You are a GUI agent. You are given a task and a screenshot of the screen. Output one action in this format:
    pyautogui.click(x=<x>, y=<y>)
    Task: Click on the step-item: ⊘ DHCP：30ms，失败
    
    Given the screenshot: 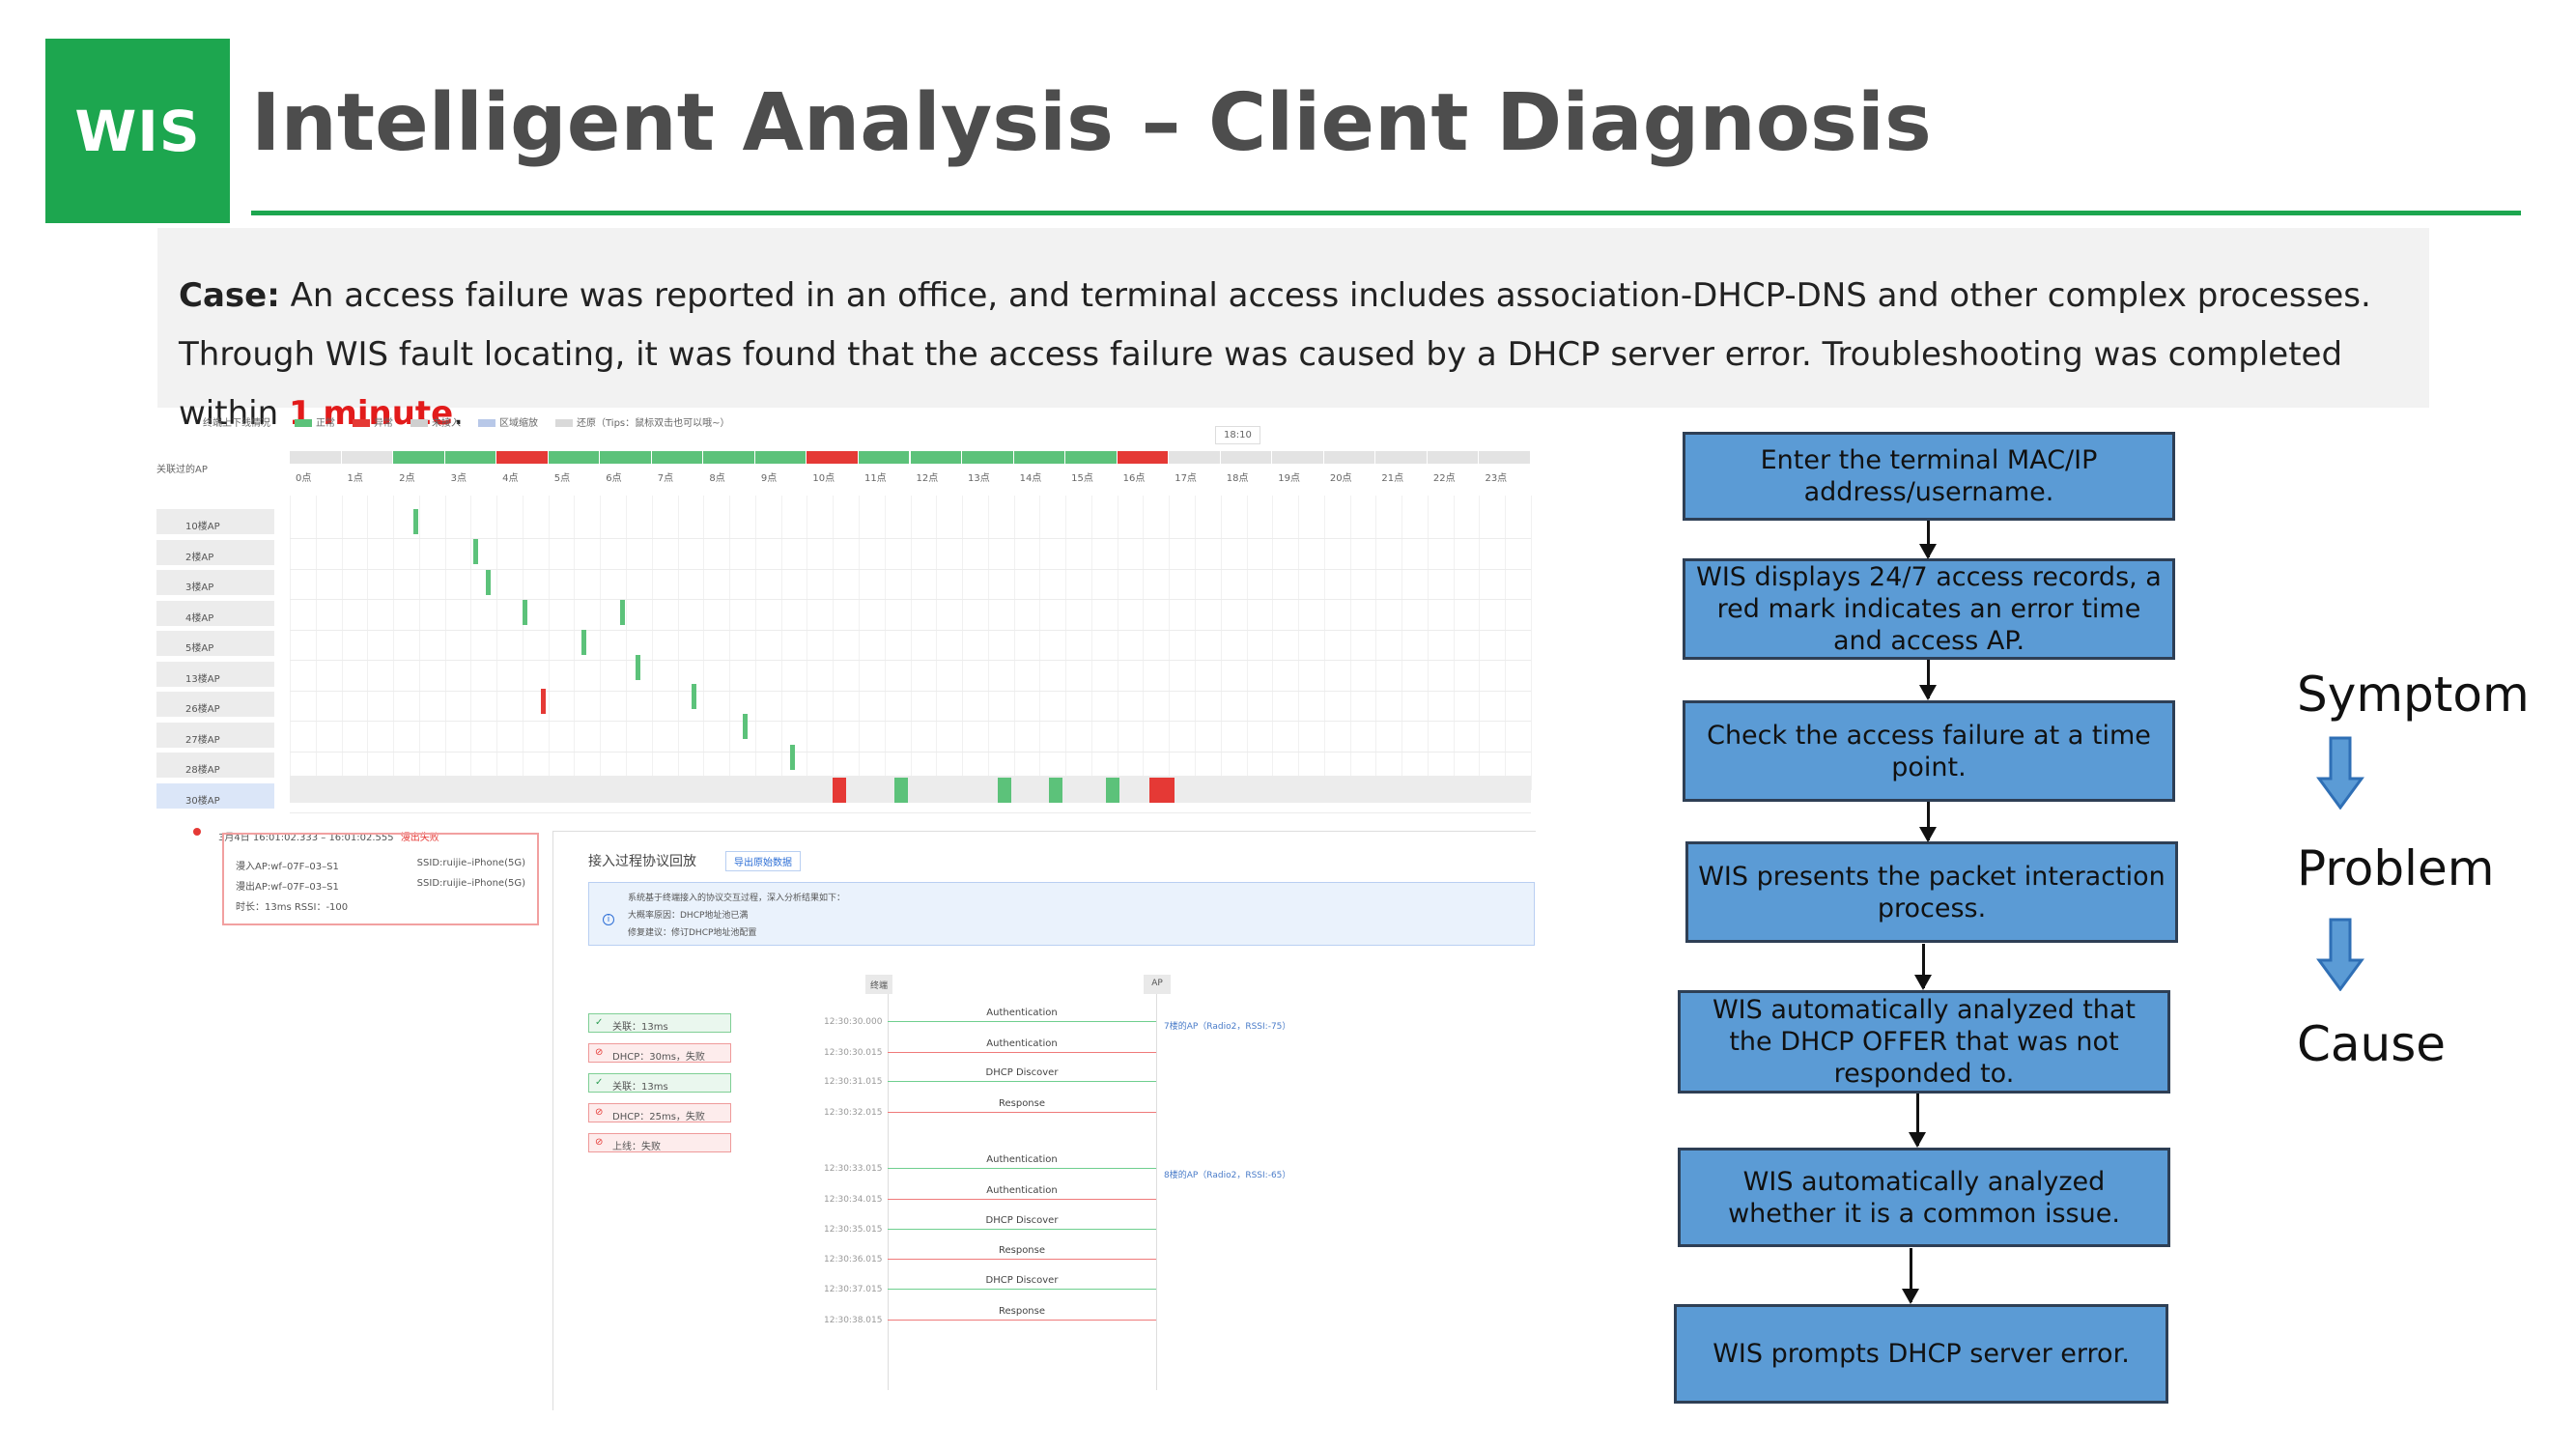 What is the action you would take?
    pyautogui.click(x=659, y=1053)
    